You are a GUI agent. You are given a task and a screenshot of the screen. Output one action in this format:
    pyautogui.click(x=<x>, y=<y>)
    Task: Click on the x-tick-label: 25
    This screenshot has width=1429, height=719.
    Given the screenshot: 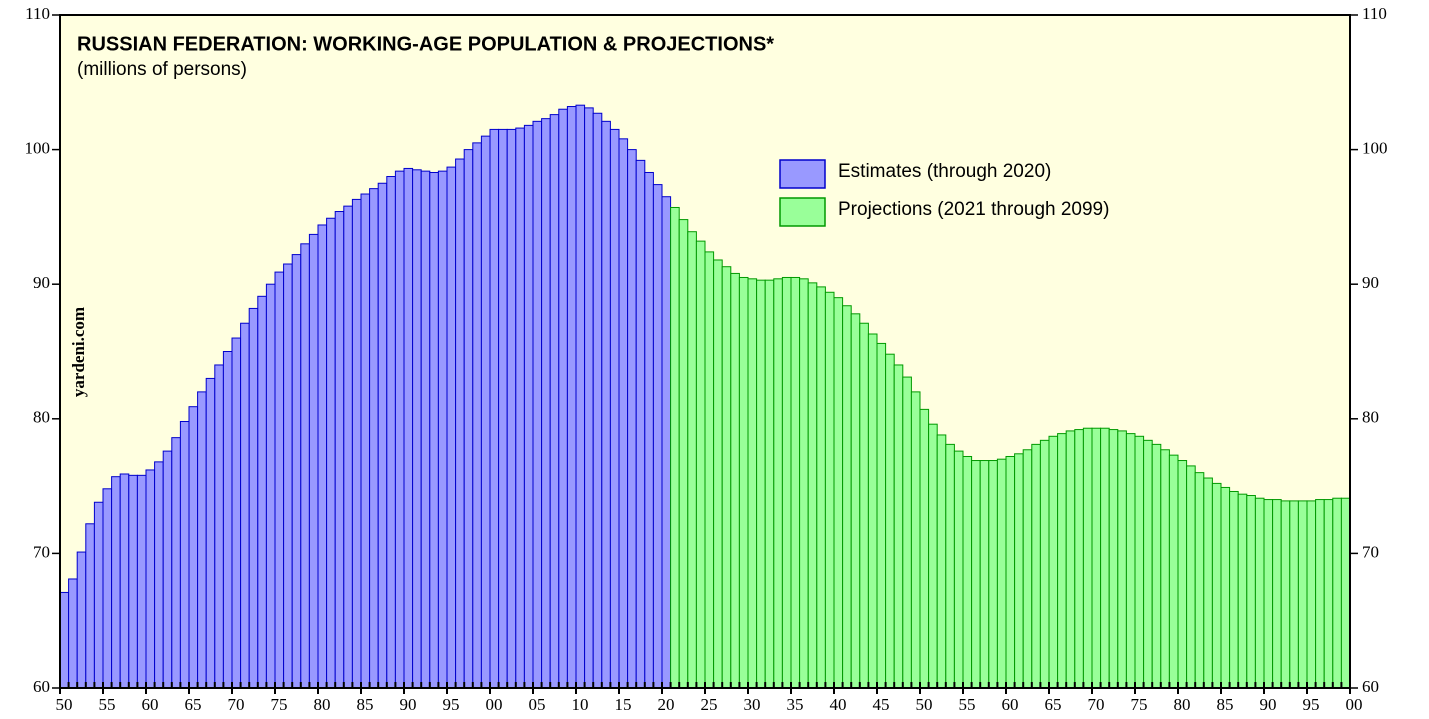 What is the action you would take?
    pyautogui.click(x=709, y=704)
    